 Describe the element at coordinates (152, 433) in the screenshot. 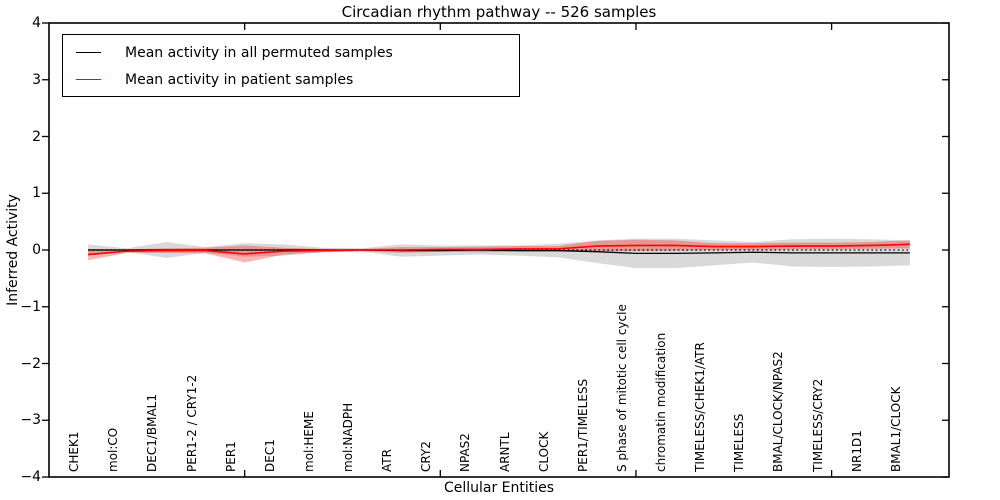

I see `x-category-label: DEC1/BMAL1` at that location.